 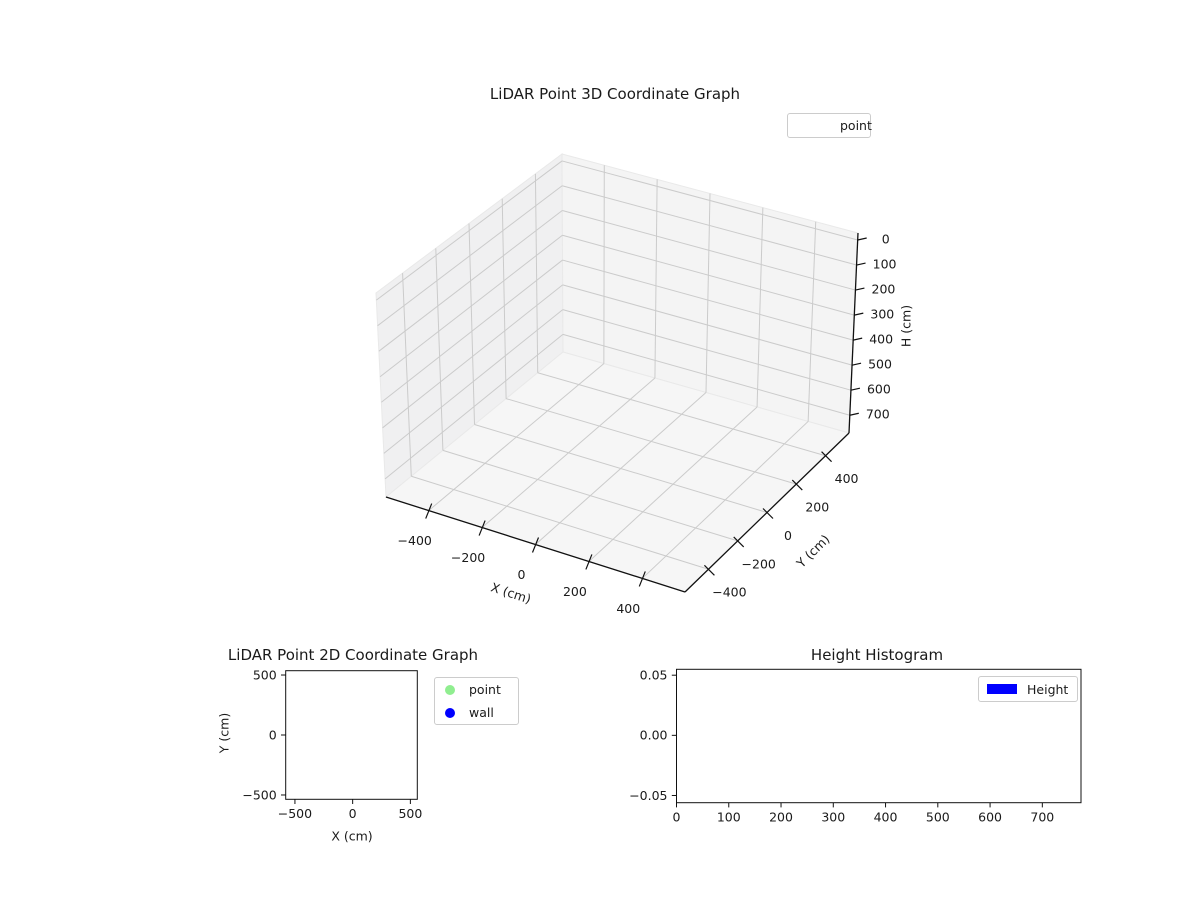 What do you see at coordinates (882, 313) in the screenshot?
I see `z-tick-label: 300` at bounding box center [882, 313].